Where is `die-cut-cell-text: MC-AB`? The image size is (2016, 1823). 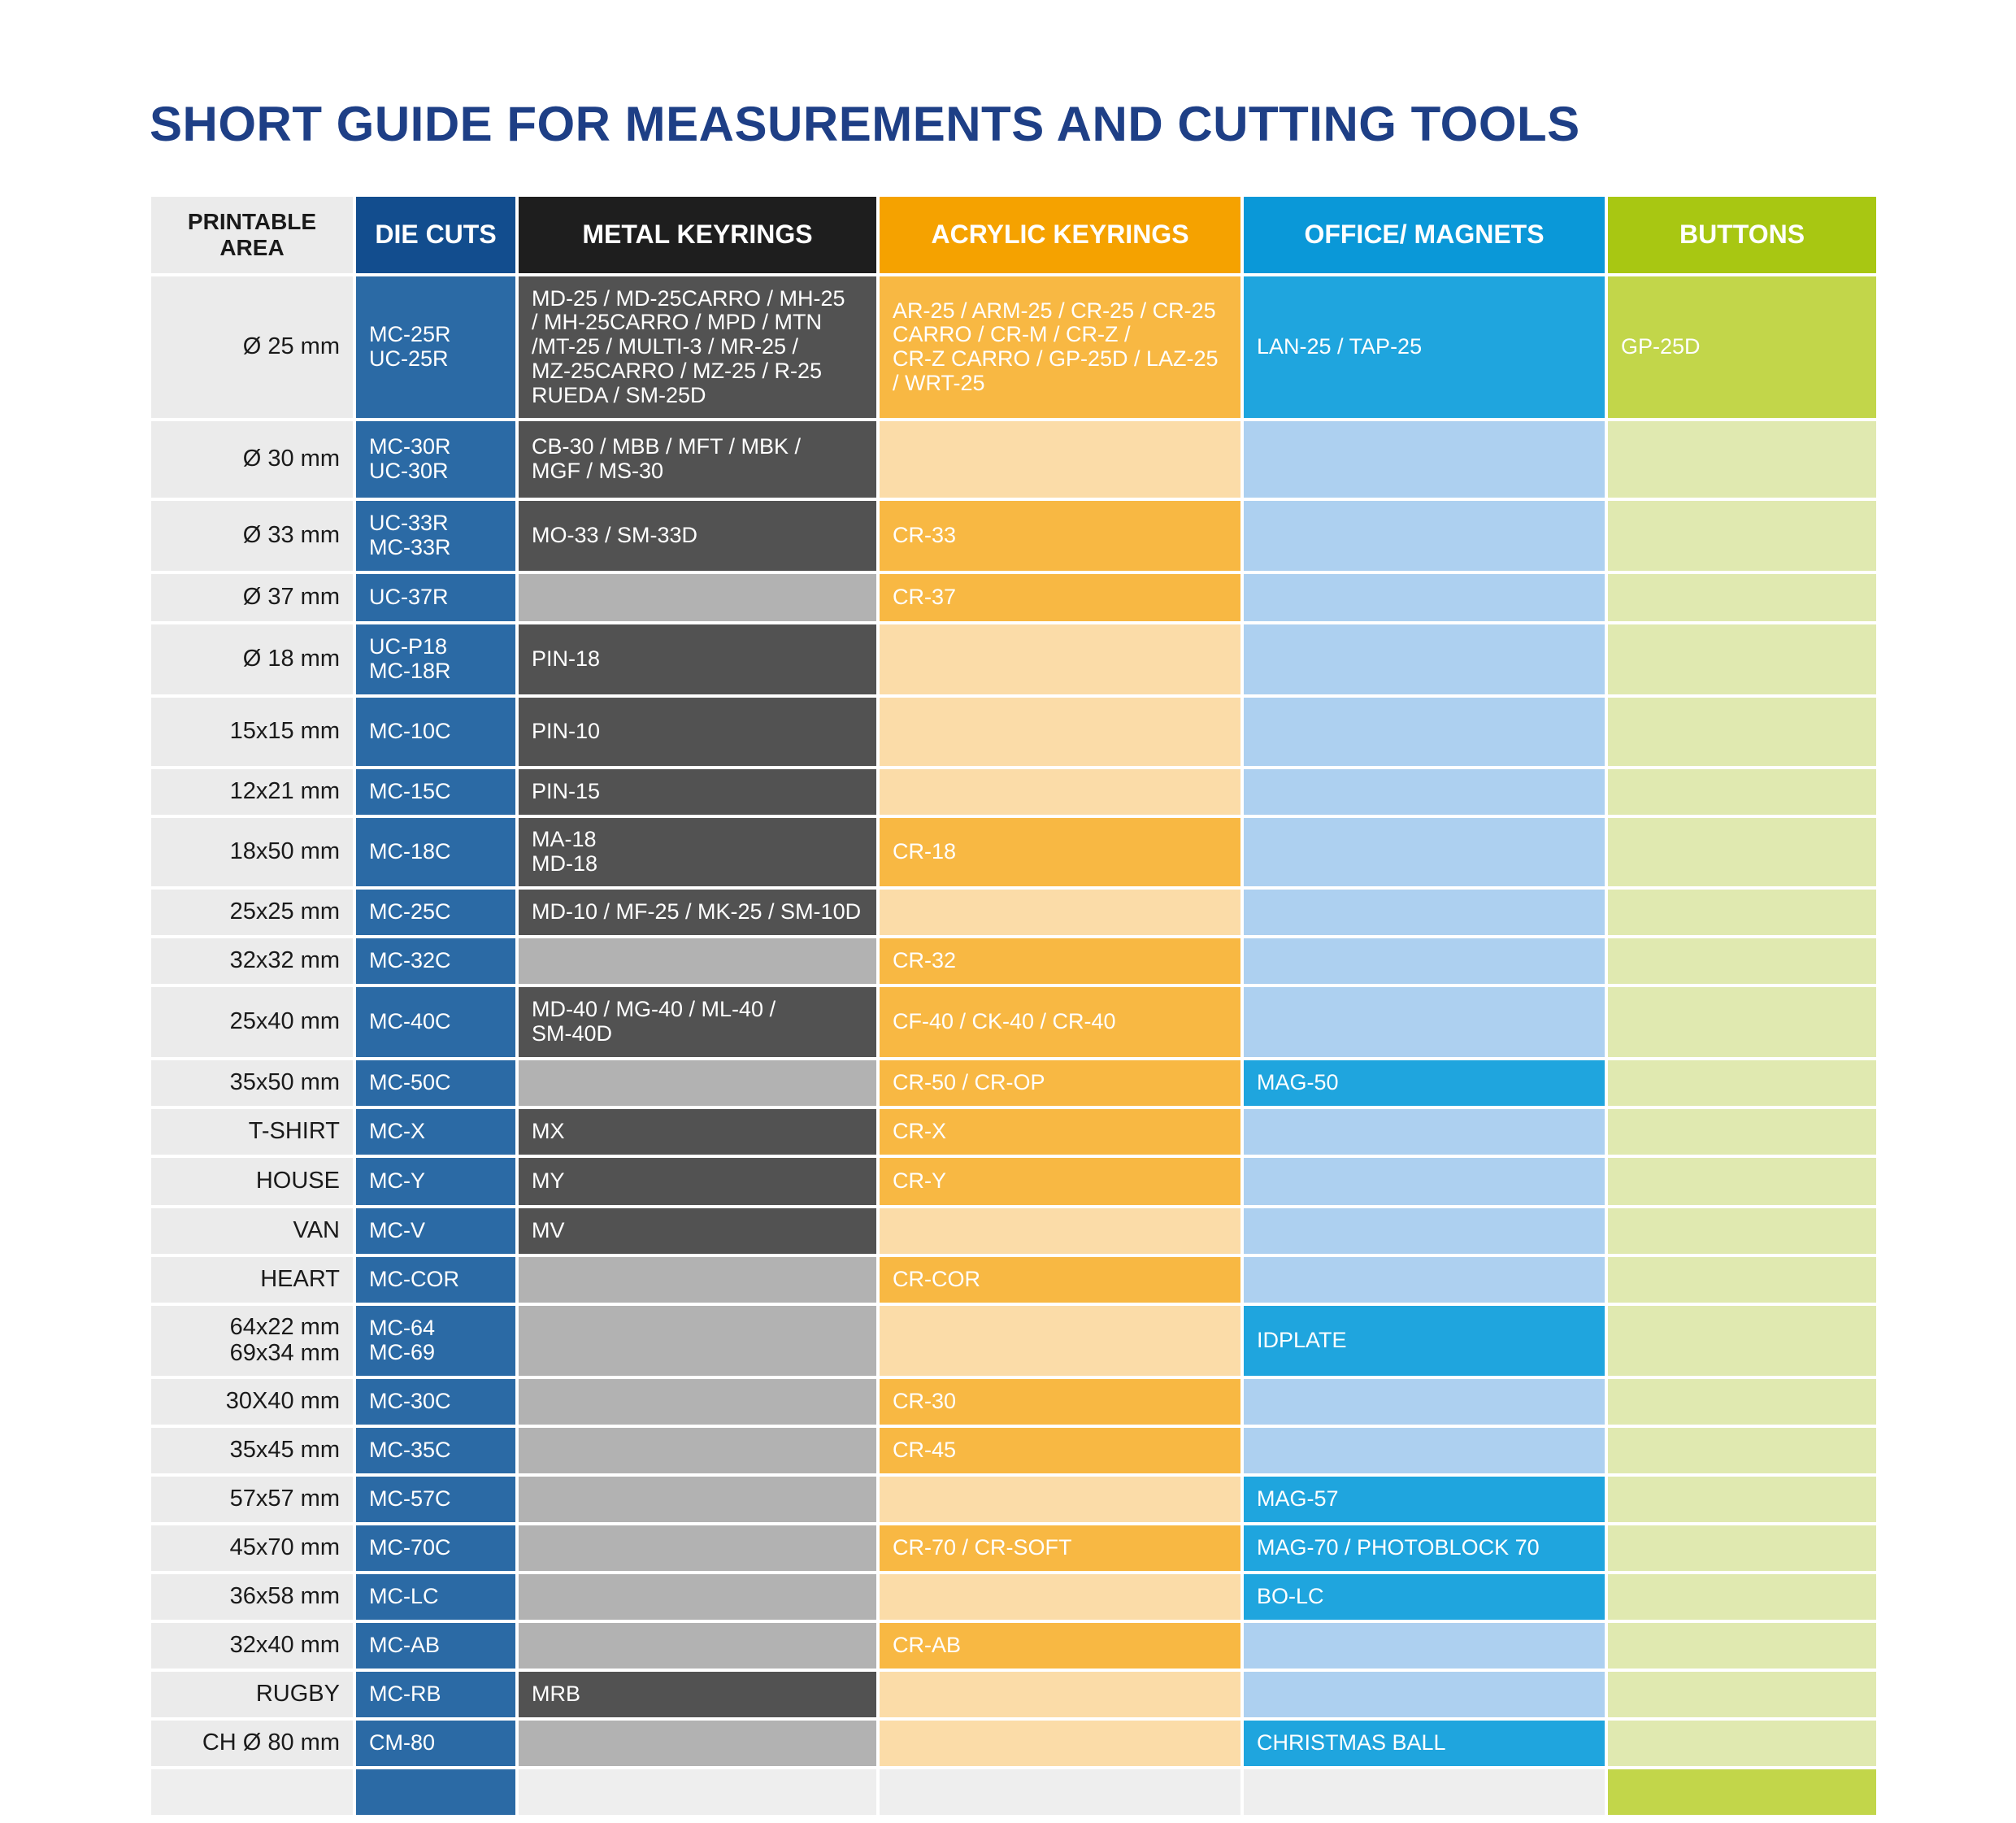 die-cut-cell-text: MC-AB is located at coordinates (404, 1645).